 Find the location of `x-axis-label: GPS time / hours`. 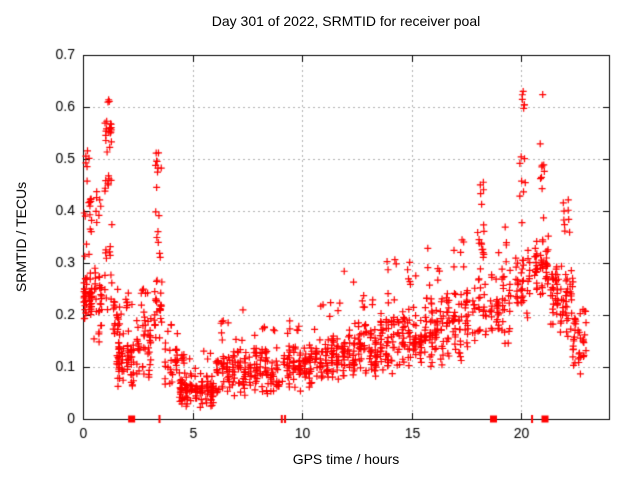

x-axis-label: GPS time / hours is located at coordinates (346, 459).